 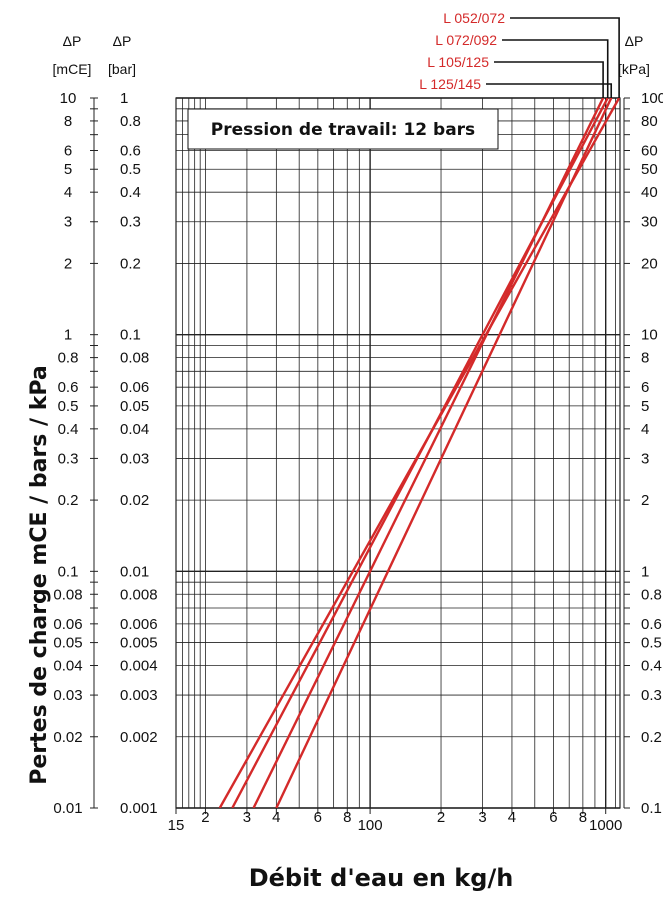 What do you see at coordinates (651, 808) in the screenshot?
I see `y-tick-label-kpa: 0.1` at bounding box center [651, 808].